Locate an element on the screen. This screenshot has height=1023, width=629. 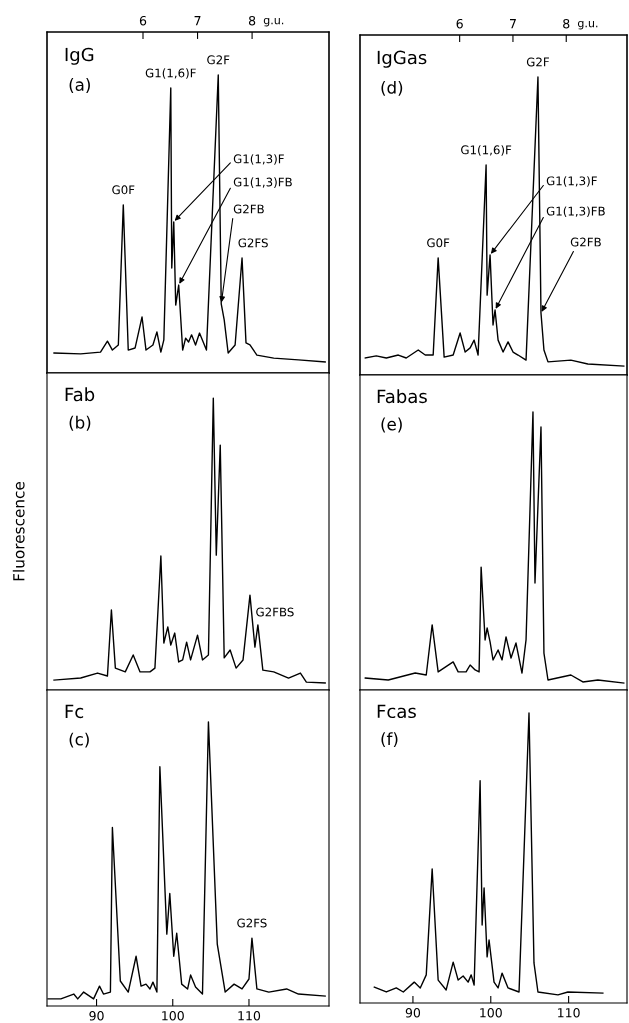
chart-title: Fabas is located at coordinates (402, 396).